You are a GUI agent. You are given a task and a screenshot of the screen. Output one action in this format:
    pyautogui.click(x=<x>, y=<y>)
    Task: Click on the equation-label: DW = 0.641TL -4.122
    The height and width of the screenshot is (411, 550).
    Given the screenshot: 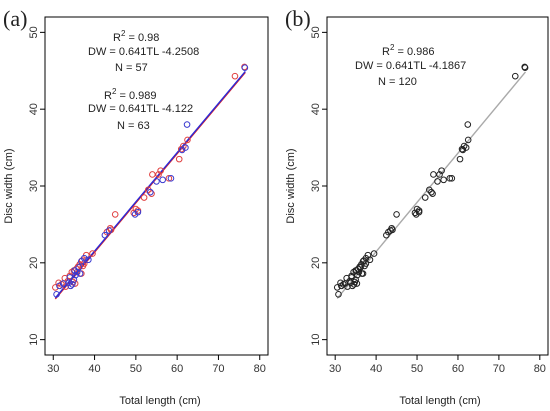 What is the action you would take?
    pyautogui.click(x=140, y=109)
    